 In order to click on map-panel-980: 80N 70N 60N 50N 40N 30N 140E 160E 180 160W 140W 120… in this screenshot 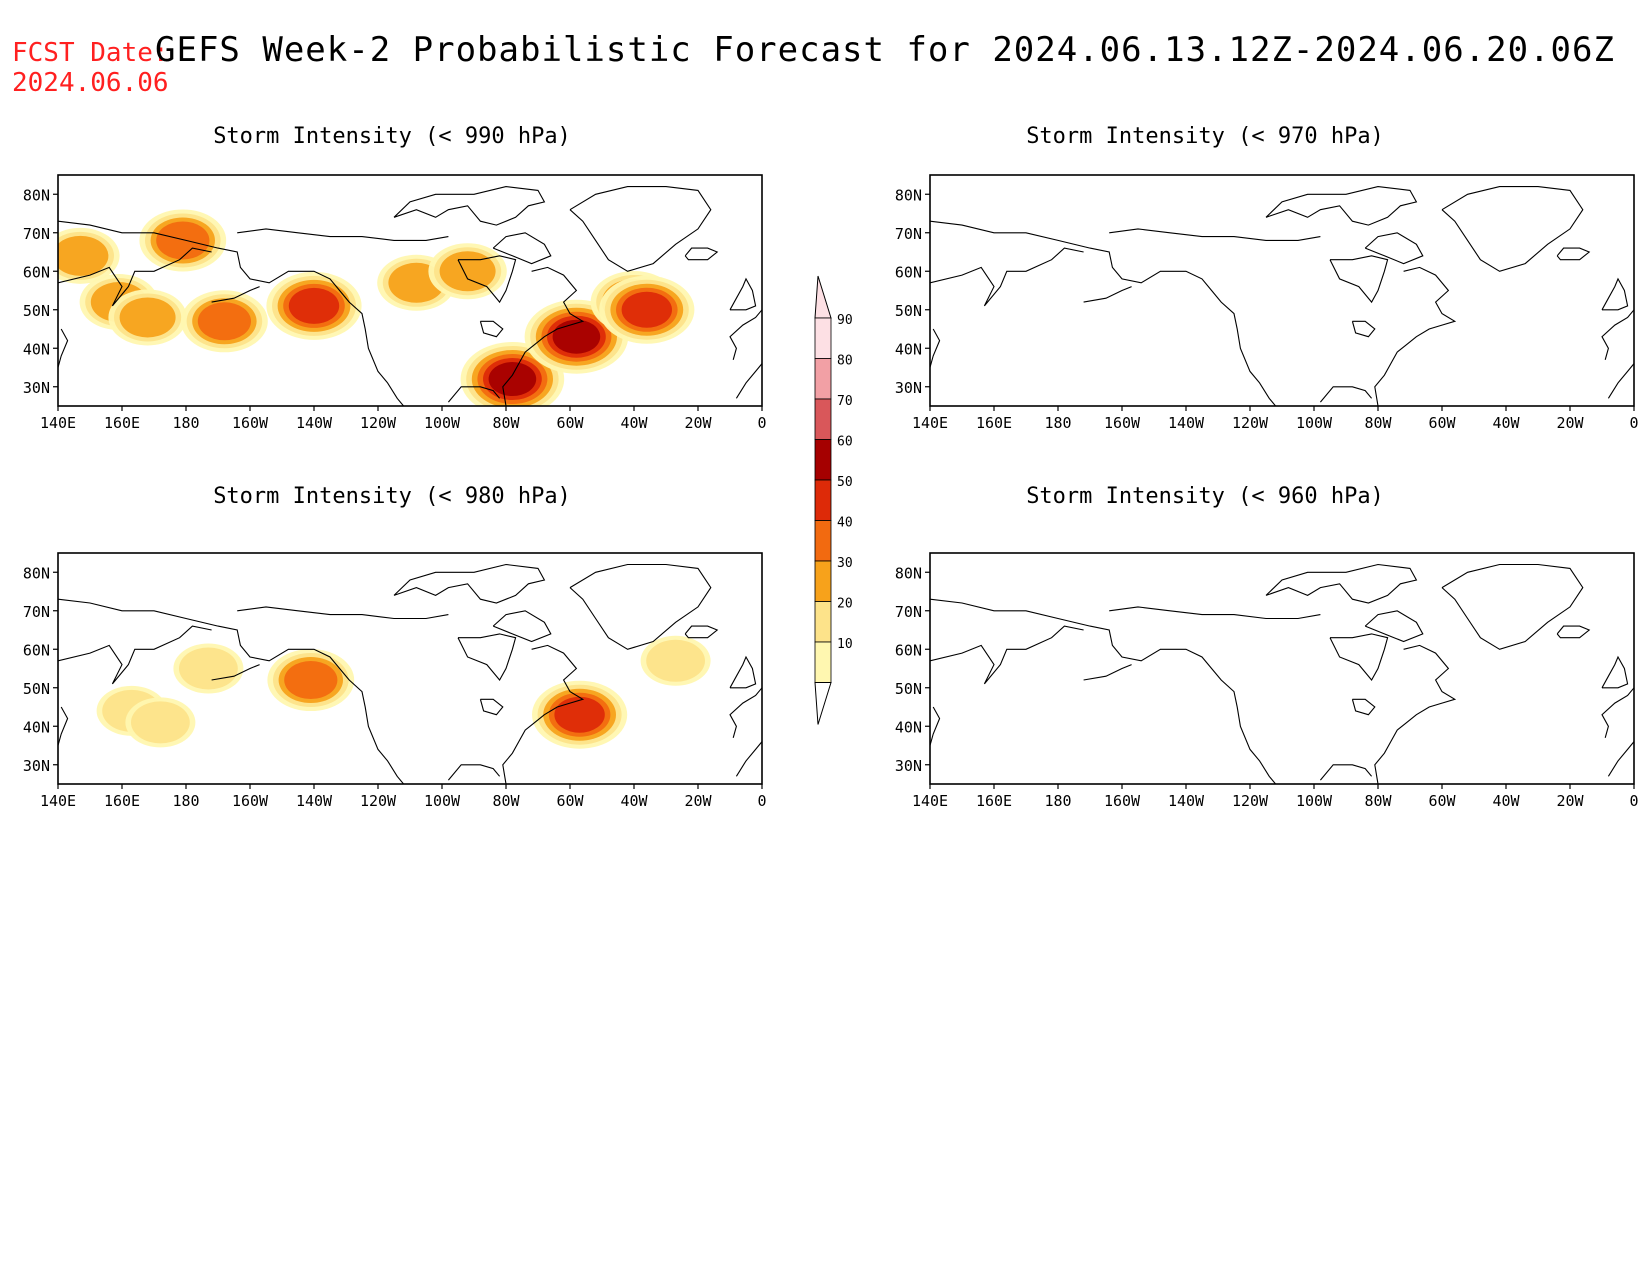, I will do `click(395, 681)`.